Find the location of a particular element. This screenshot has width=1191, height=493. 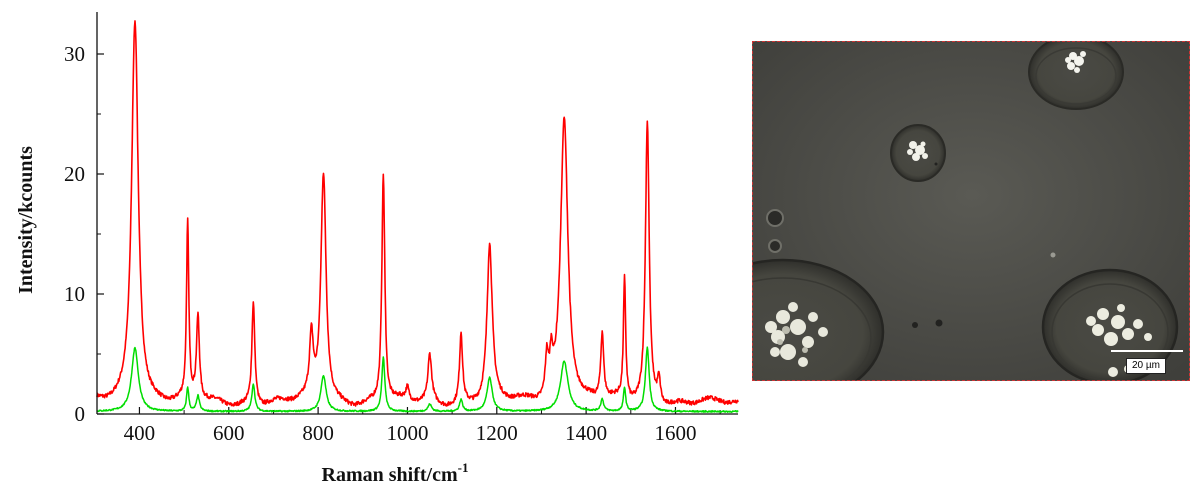

scale-bar-label: 20 µm is located at coordinates (1146, 366).